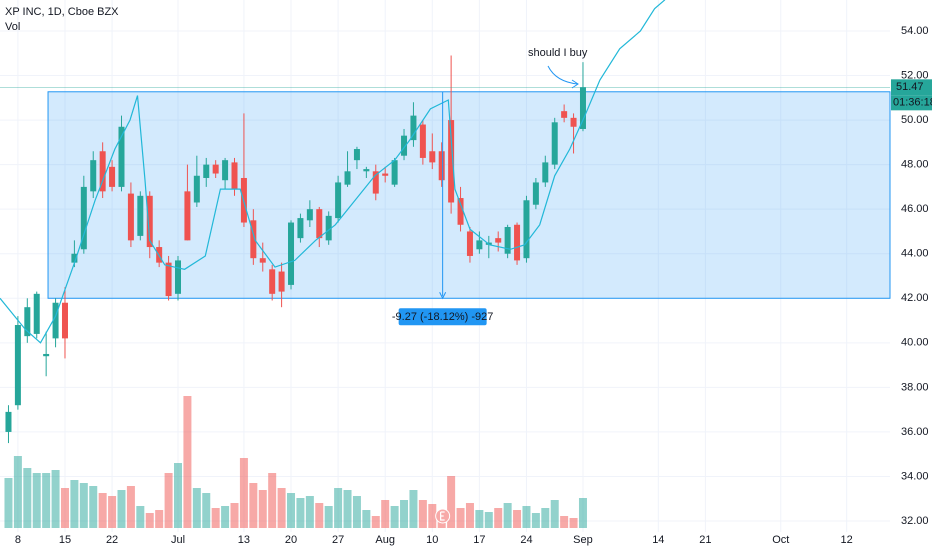  I want to click on y-tick-label: 44.00, so click(915, 254).